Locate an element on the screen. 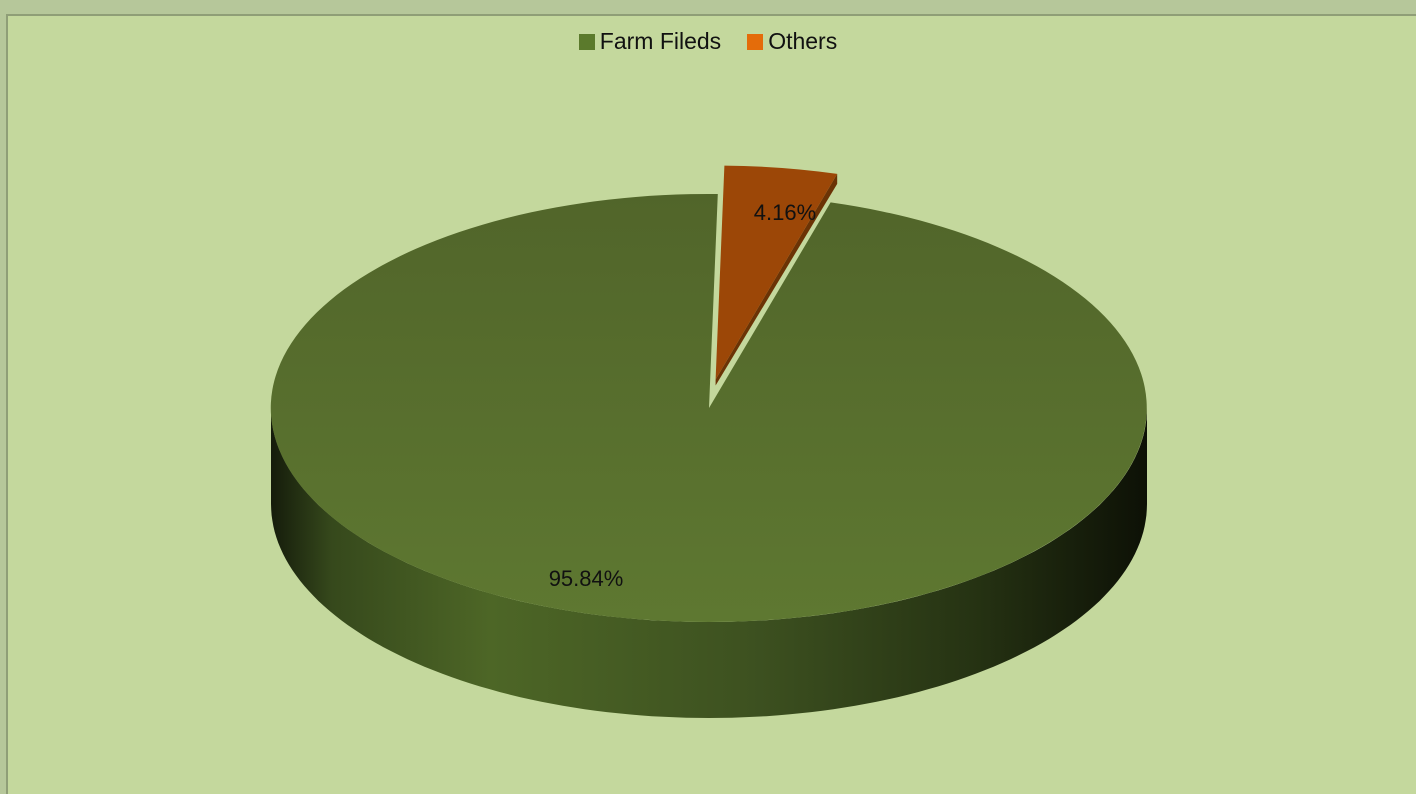 Image resolution: width=1416 pixels, height=794 pixels. legend-label-farm-fileds: Farm Fileds is located at coordinates (660, 41).